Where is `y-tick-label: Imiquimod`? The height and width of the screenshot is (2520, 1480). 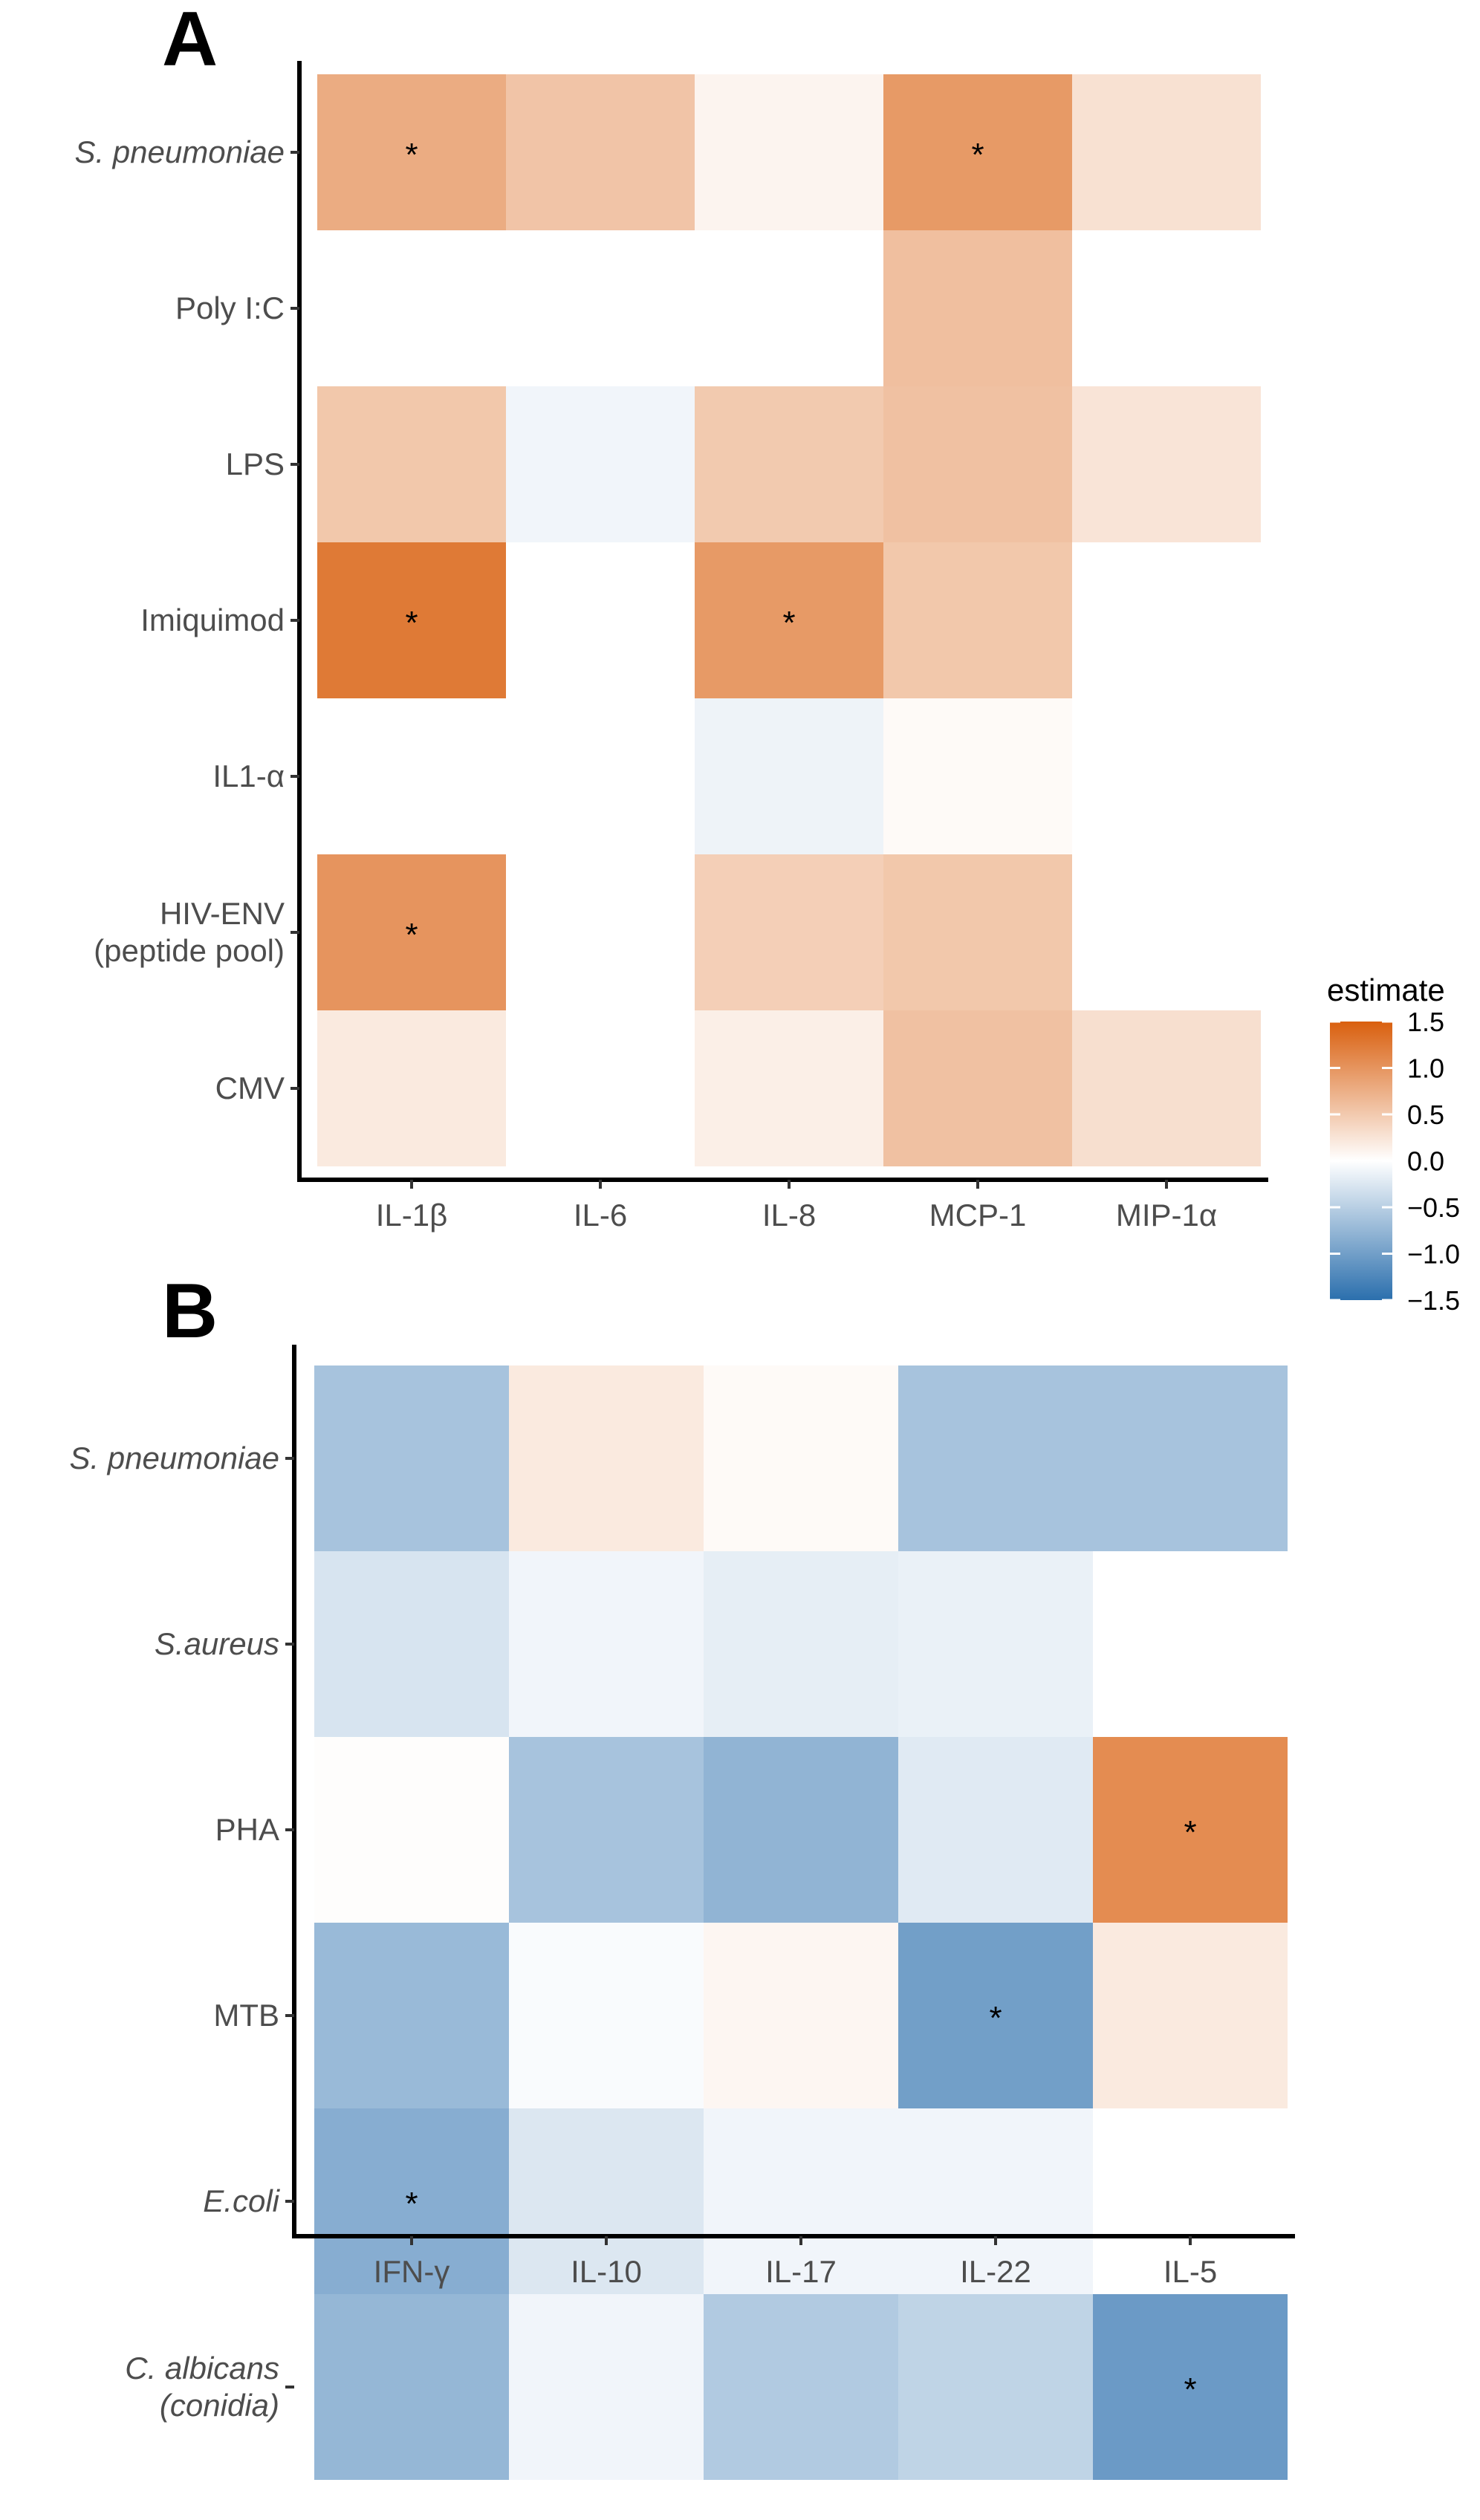 y-tick-label: Imiquimod is located at coordinates (213, 620).